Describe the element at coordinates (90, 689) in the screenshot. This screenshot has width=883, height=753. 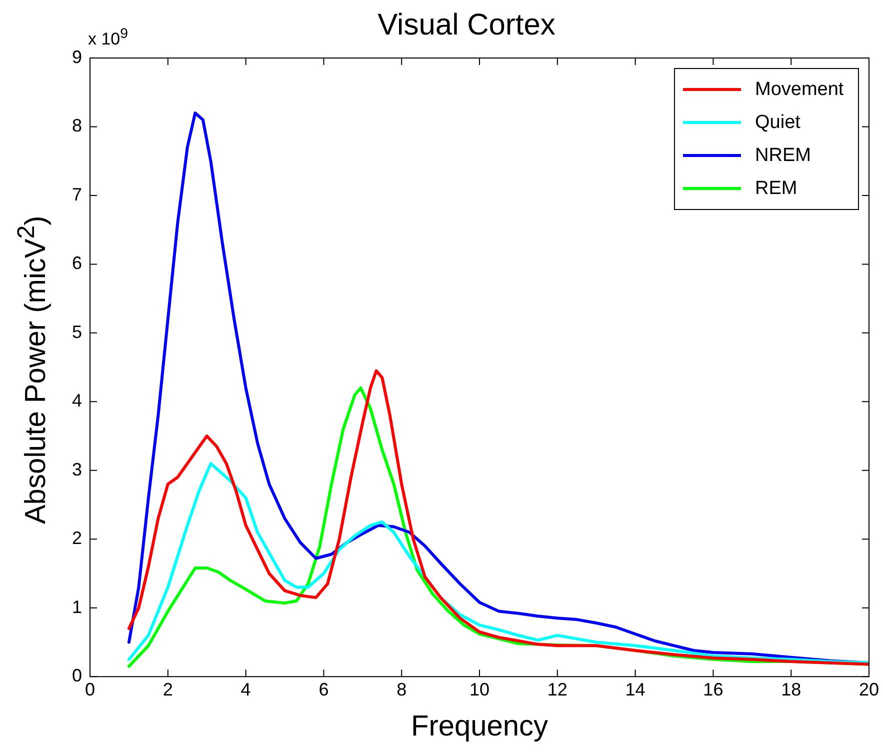
I see `x-tick-label: 0` at that location.